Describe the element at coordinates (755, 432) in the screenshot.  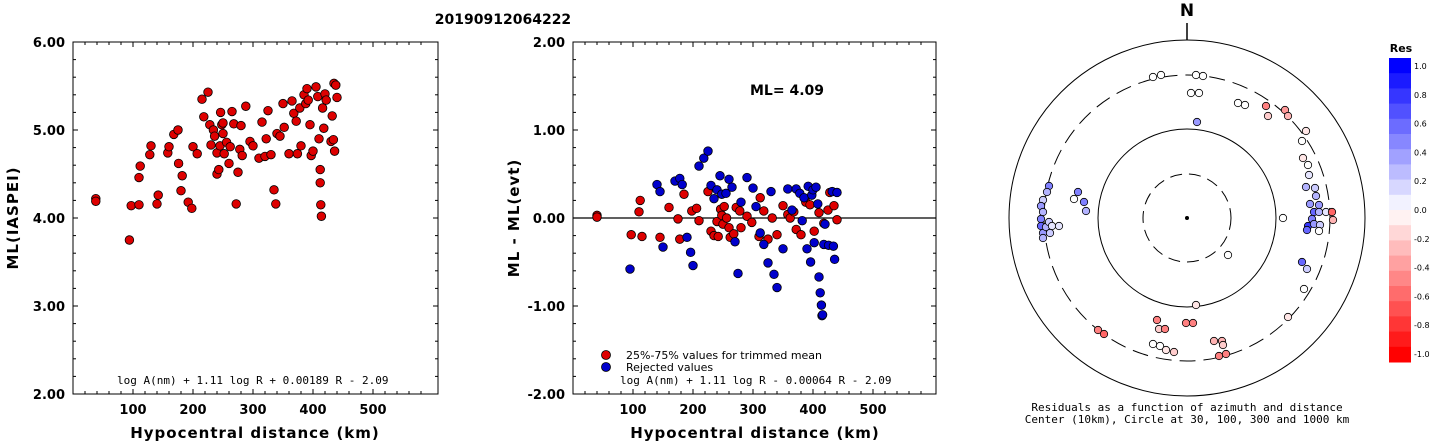
I see `mid-x-axis-label: Hypocentral distance (km)` at that location.